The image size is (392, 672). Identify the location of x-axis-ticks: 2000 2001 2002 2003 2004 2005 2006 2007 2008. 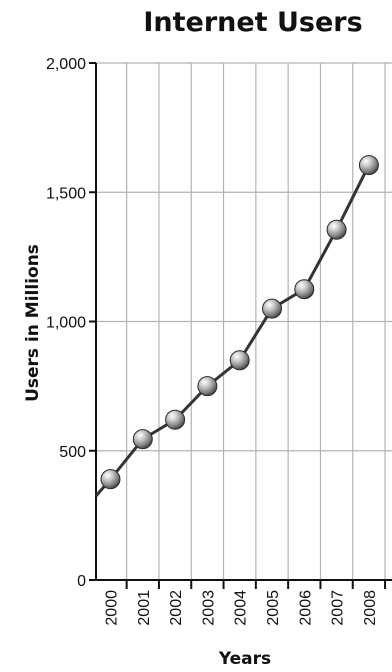
(245, 603).